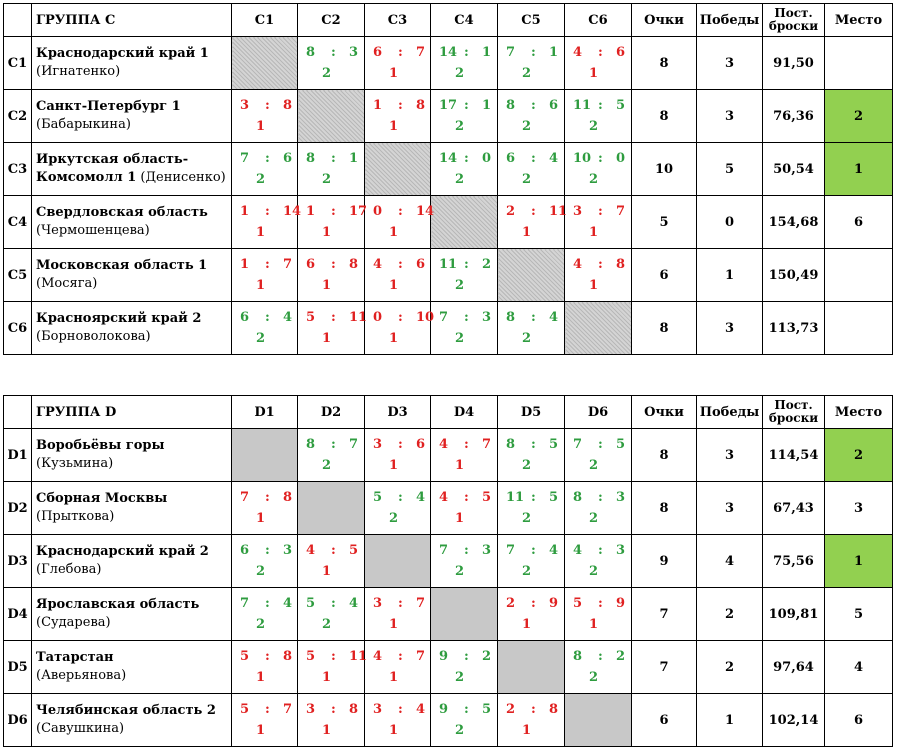 Image resolution: width=897 pixels, height=749 pixels. I want to click on score-opp: 9, so click(554, 603).